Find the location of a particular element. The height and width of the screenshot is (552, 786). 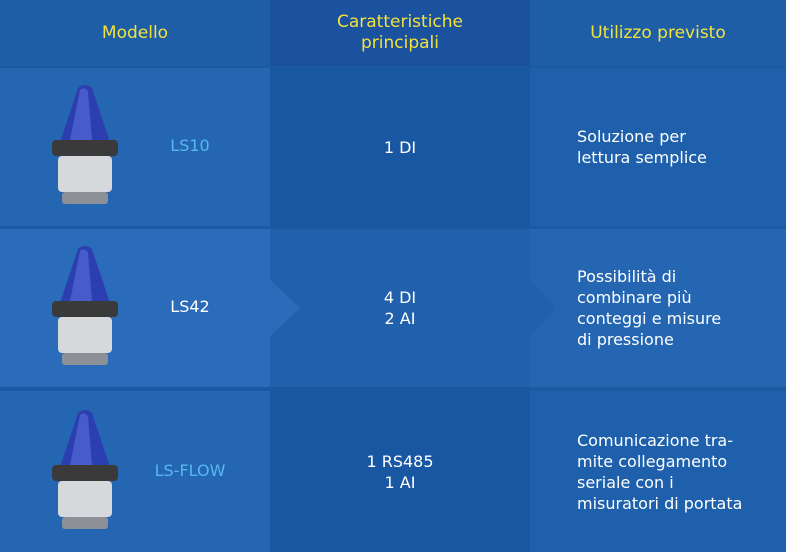

usage-line: misuratori di portata is located at coordinates (660, 503).